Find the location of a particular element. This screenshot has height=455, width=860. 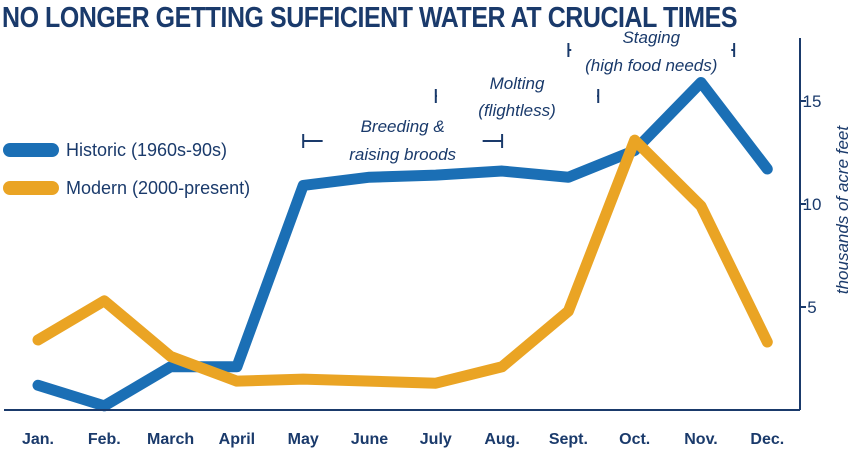

x-tick-label: April is located at coordinates (237, 439).